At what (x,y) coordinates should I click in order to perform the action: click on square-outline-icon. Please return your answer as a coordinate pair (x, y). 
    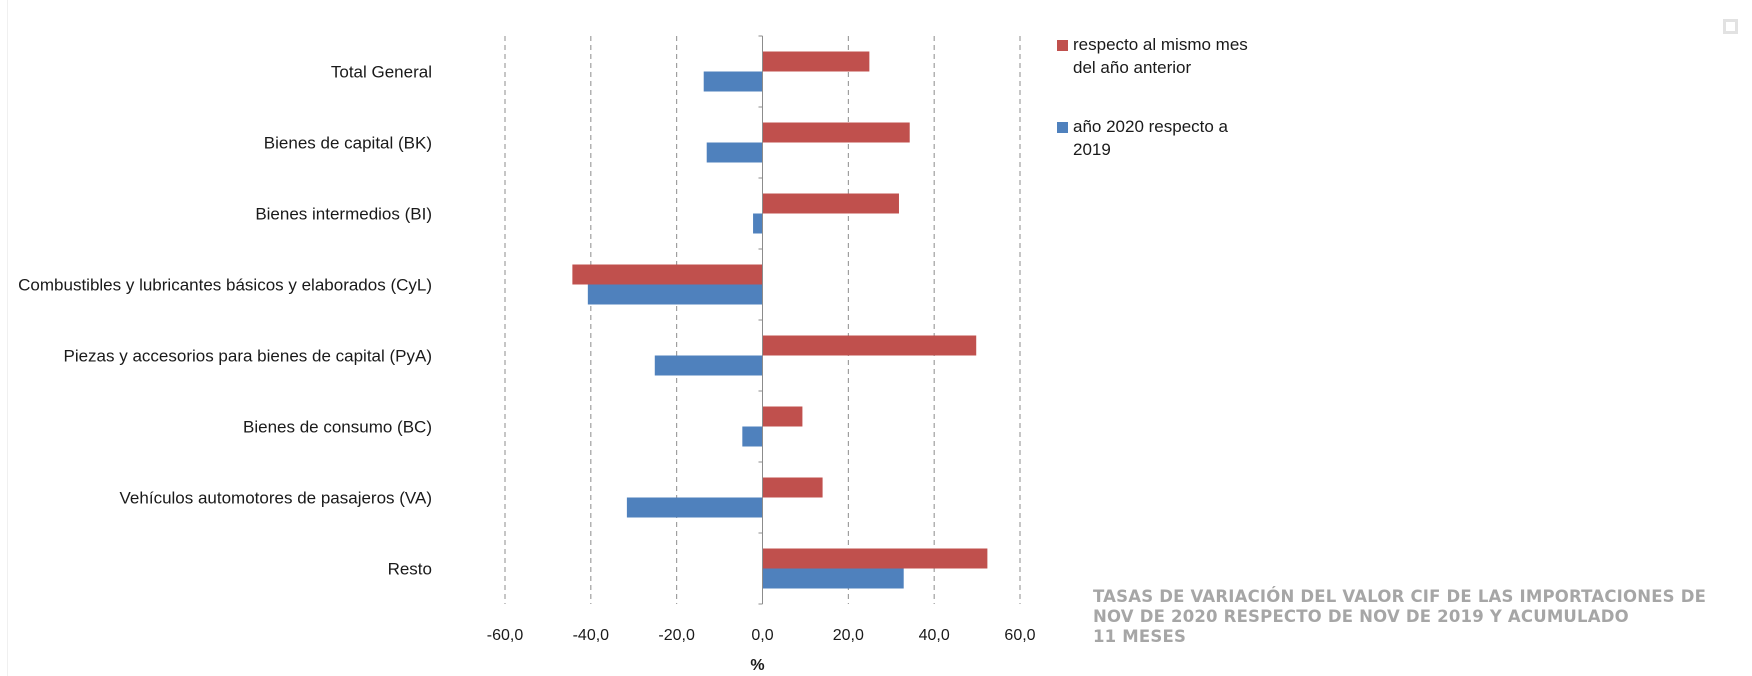
    Looking at the image, I should click on (1730, 26).